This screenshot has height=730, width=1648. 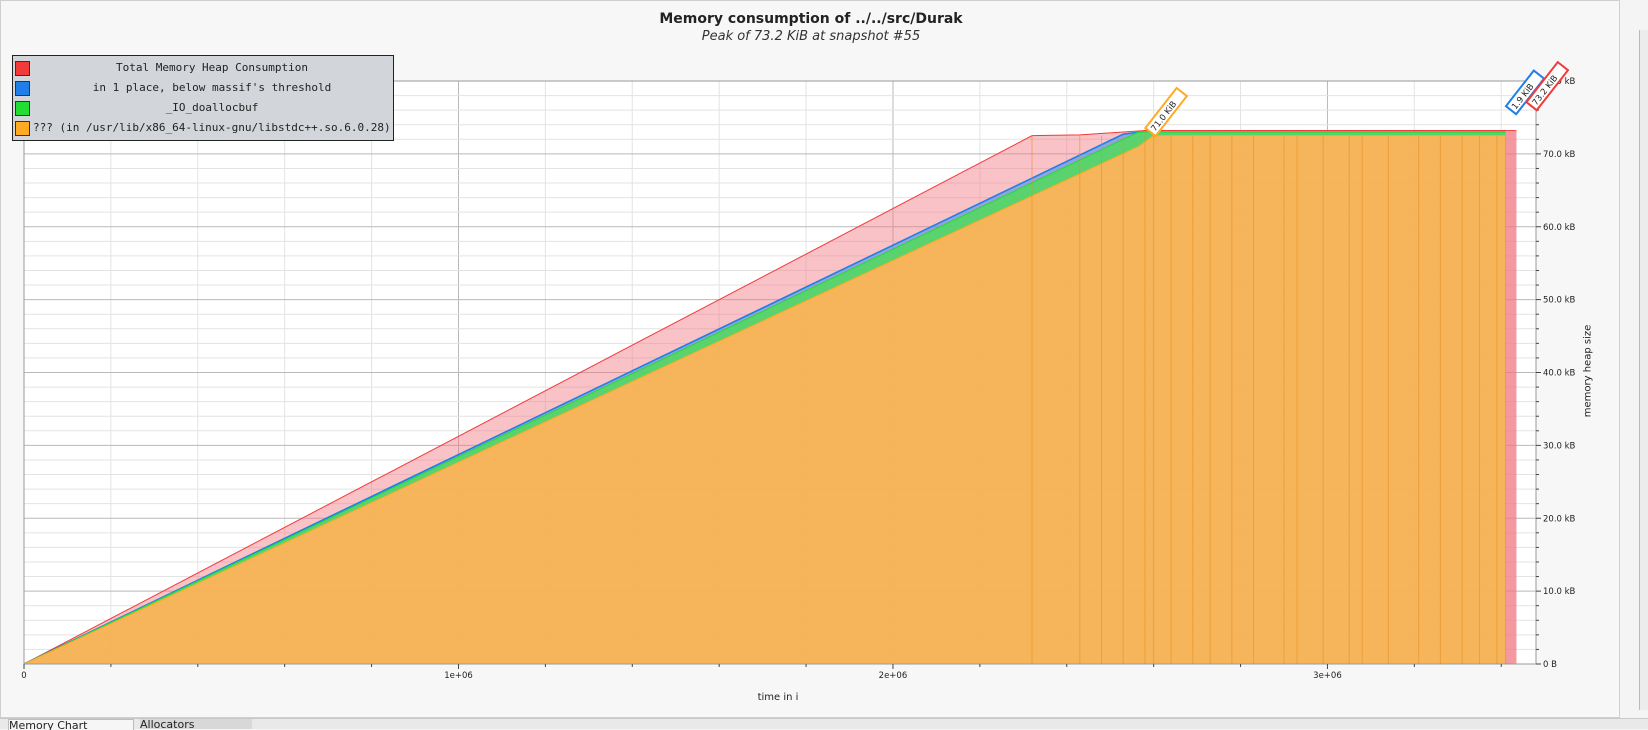 I want to click on x-tick-label: 3e+06, so click(x=1327, y=676).